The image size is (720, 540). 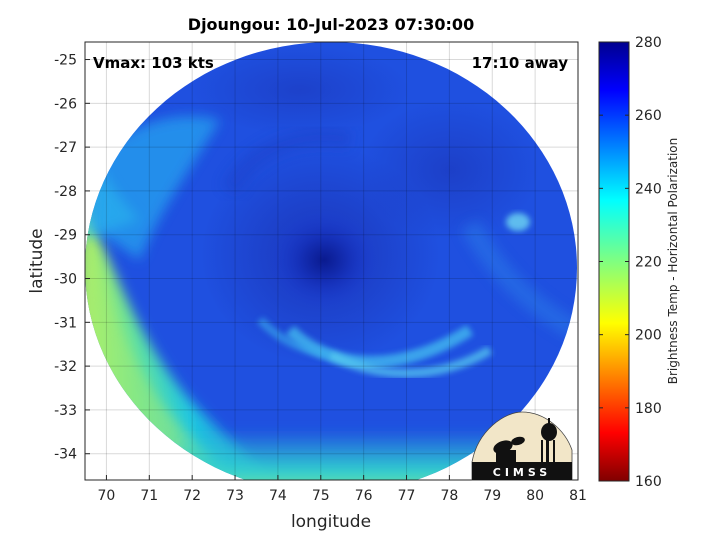 What do you see at coordinates (65, 455) in the screenshot?
I see `y-tick-label: -34` at bounding box center [65, 455].